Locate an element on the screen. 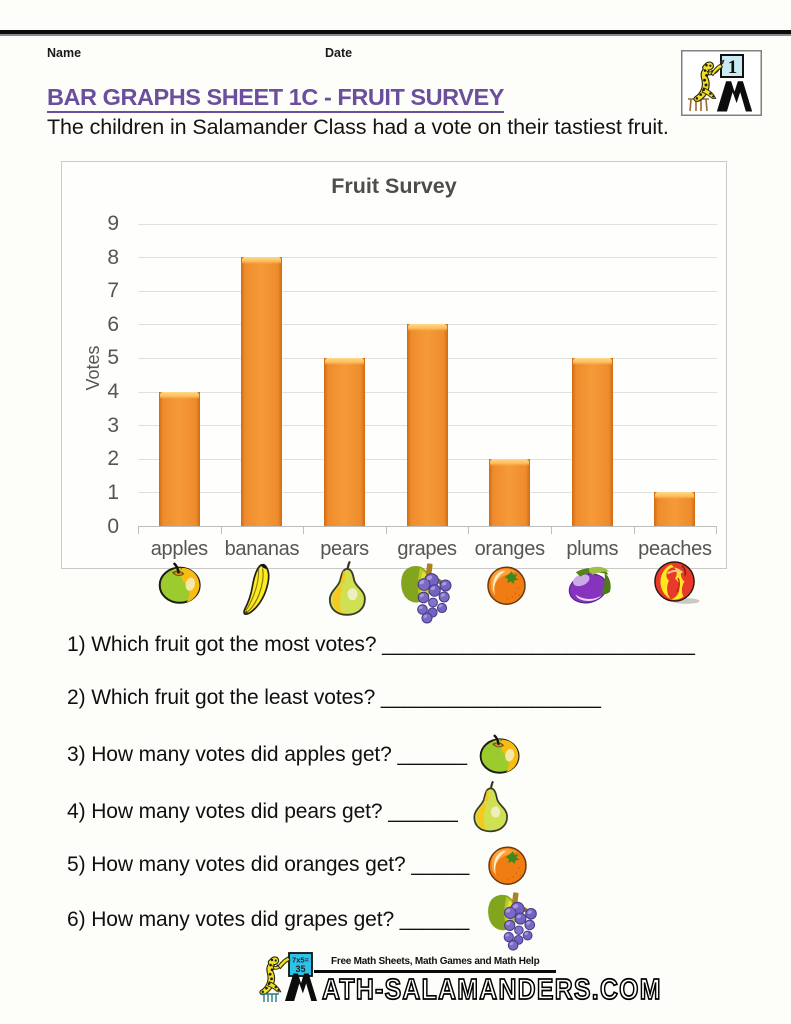 The height and width of the screenshot is (1024, 791). svg-text: 7x5= is located at coordinates (301, 960).